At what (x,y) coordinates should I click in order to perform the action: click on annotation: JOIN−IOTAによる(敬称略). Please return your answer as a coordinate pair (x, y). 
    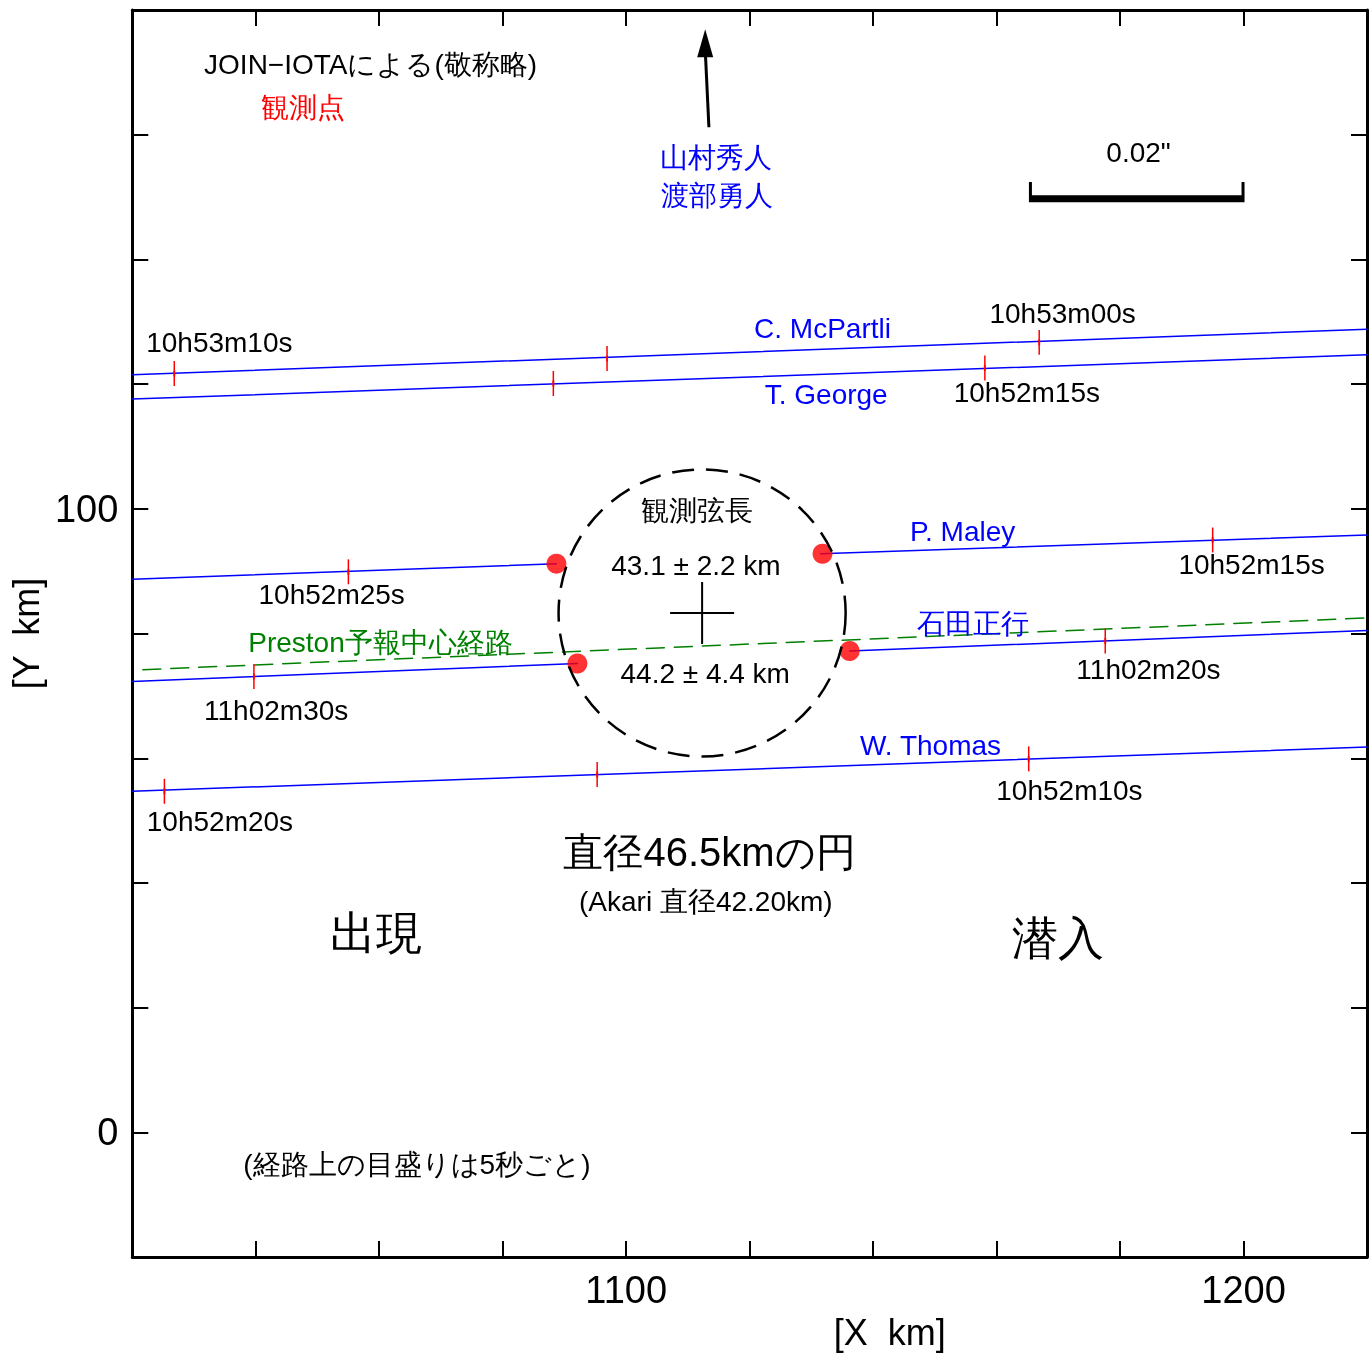
    Looking at the image, I should click on (371, 65).